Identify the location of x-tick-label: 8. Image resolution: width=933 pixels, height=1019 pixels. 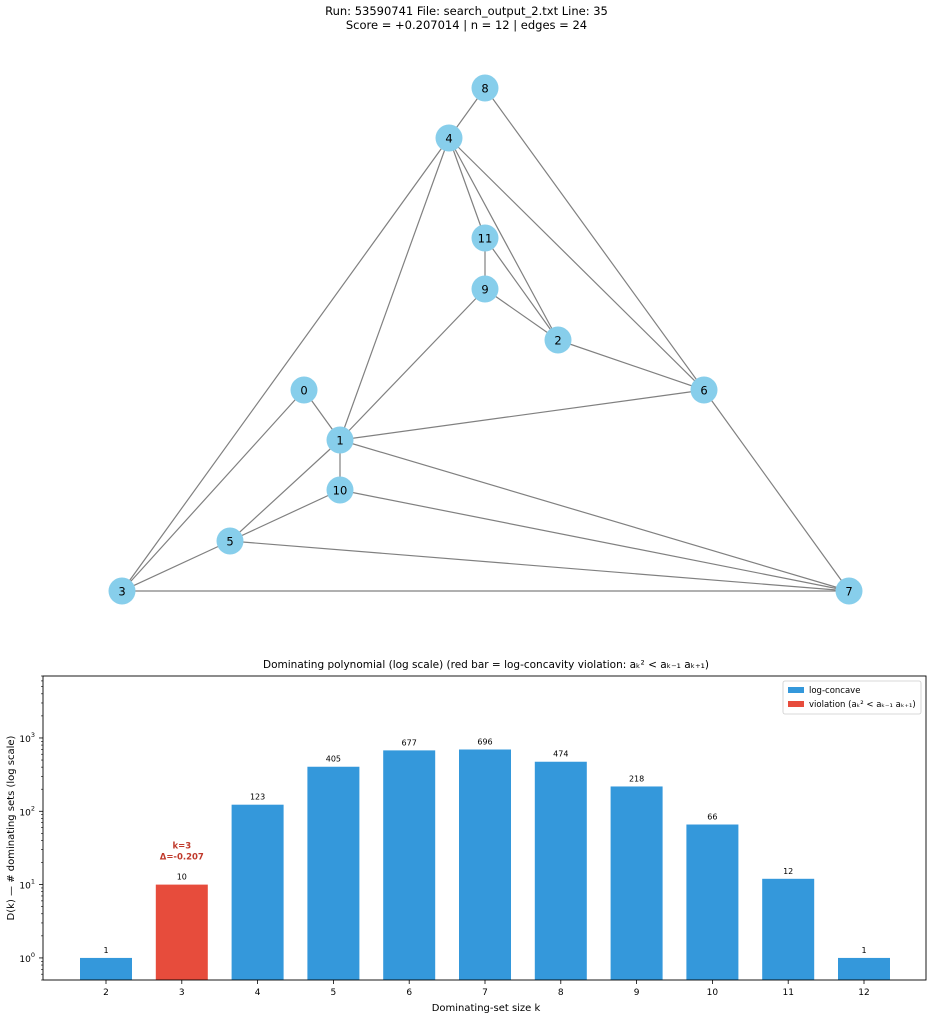
(561, 993).